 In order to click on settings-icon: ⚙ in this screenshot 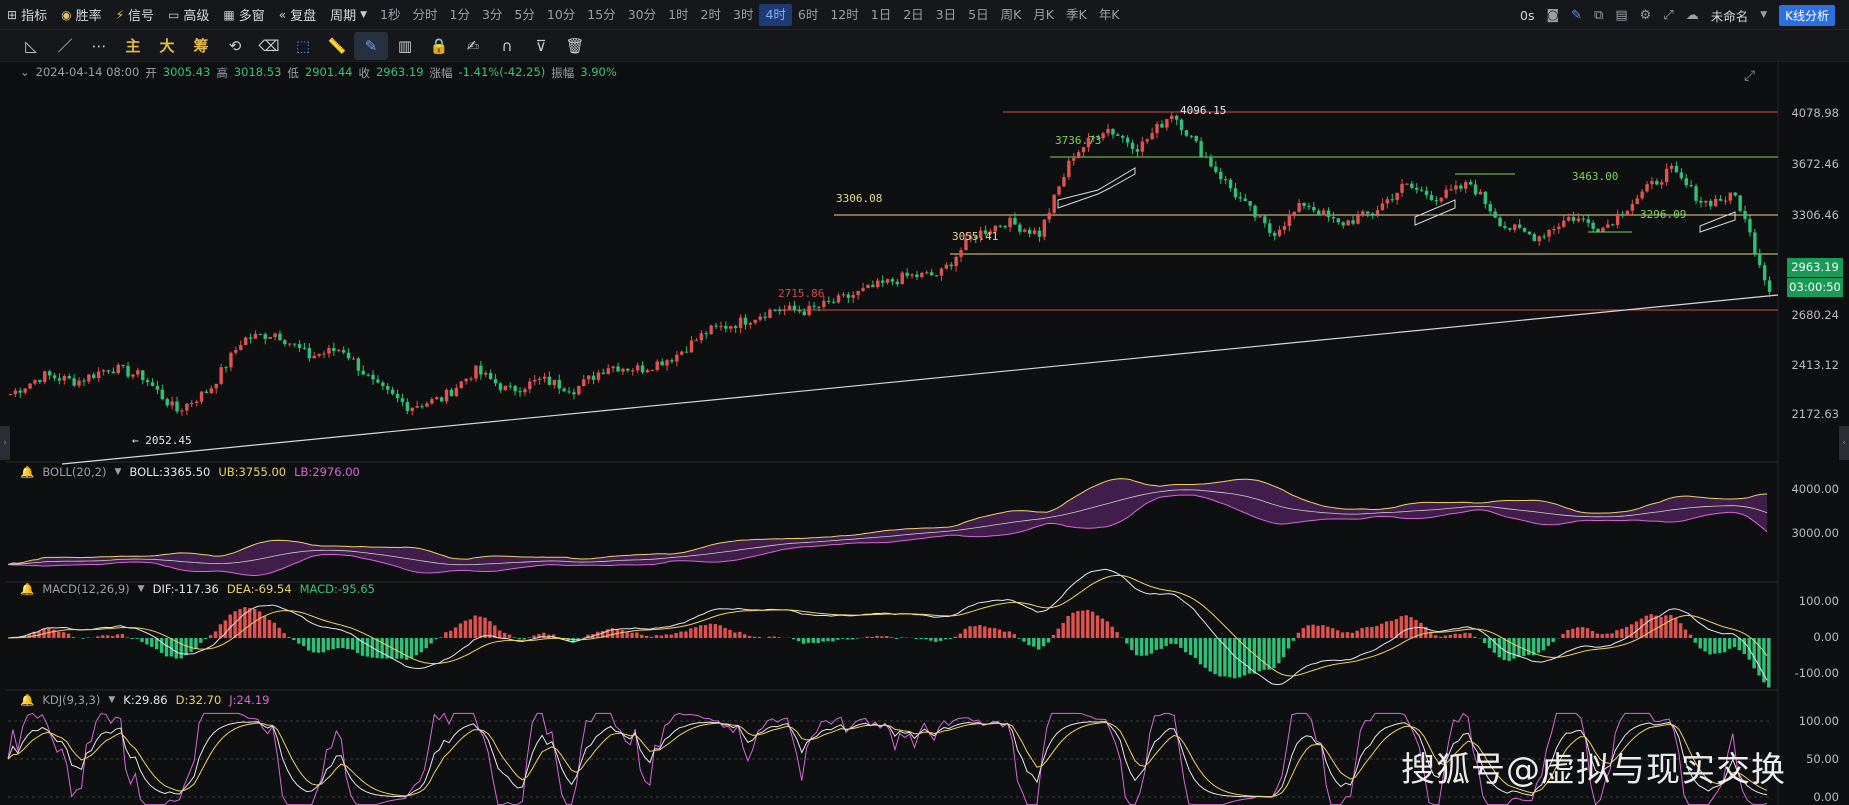, I will do `click(1645, 15)`.